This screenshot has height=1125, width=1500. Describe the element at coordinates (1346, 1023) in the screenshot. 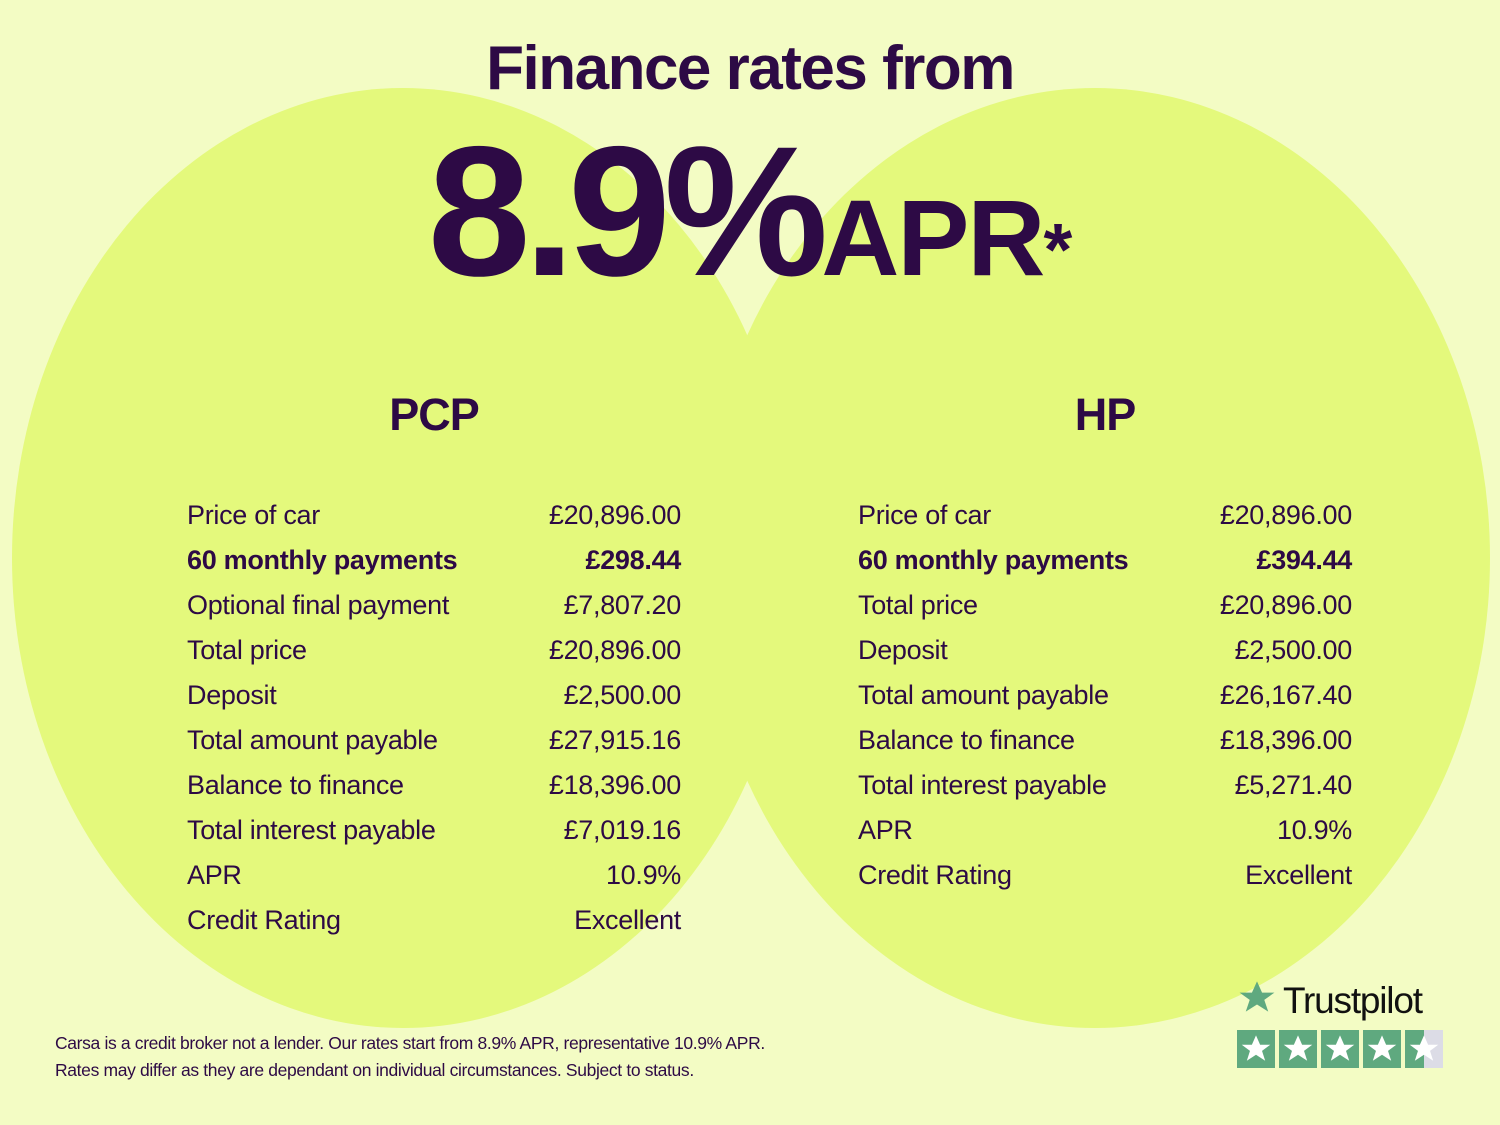

I see `trustpilot-widget: Trustpilot` at that location.